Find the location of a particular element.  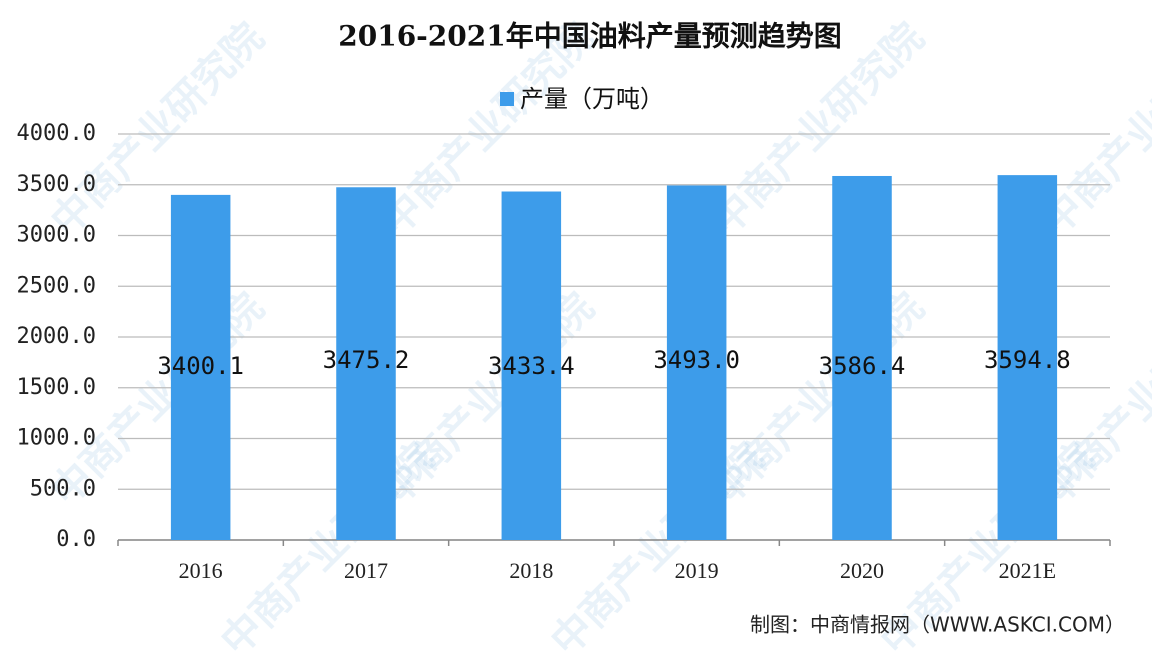

data-label: 3433.4 is located at coordinates (531, 366).